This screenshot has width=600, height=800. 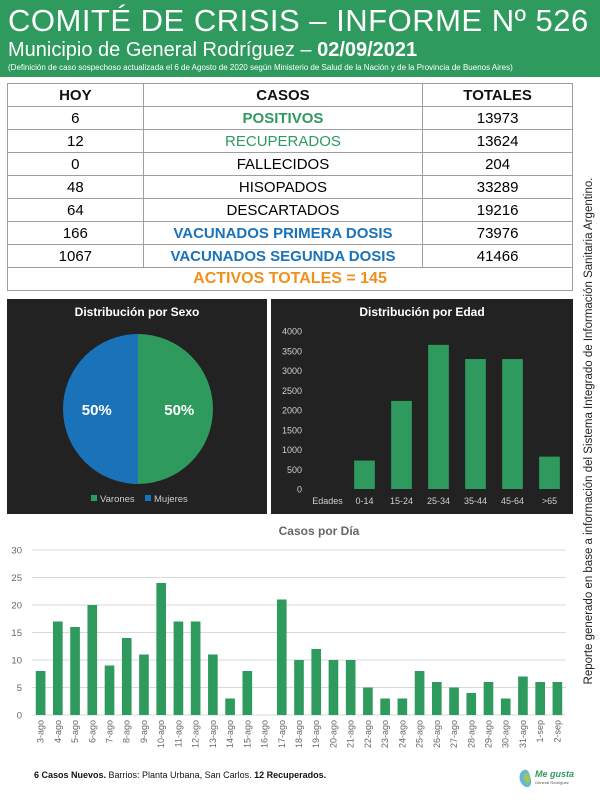 I want to click on y-tick-label: 2500, so click(x=292, y=391).